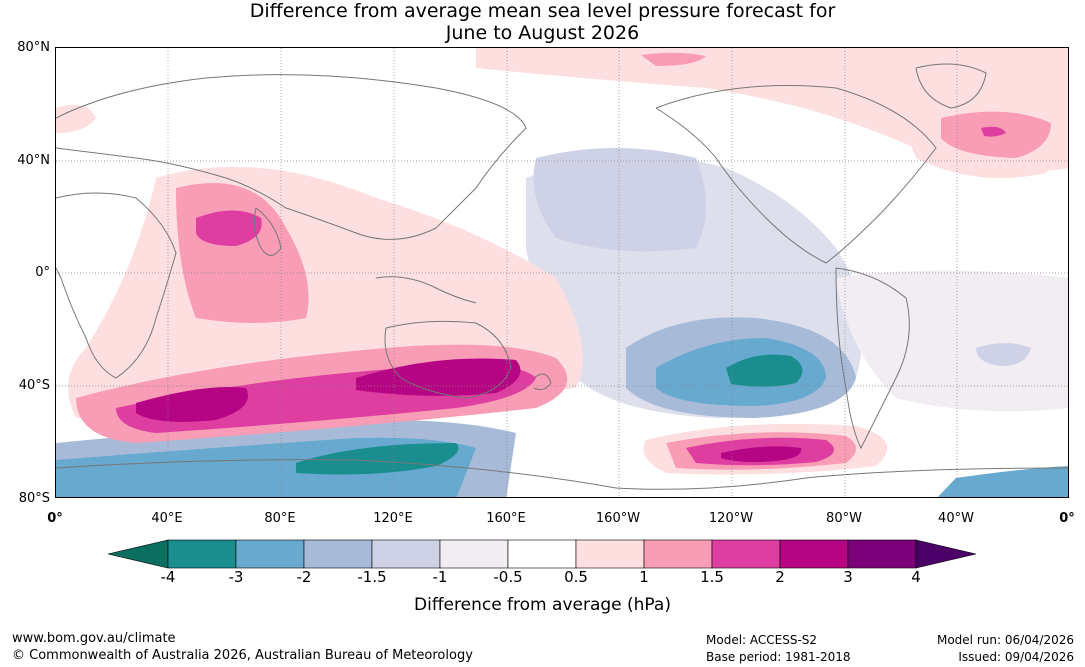  I want to click on lon-label-0-right: 0°, so click(1067, 518).